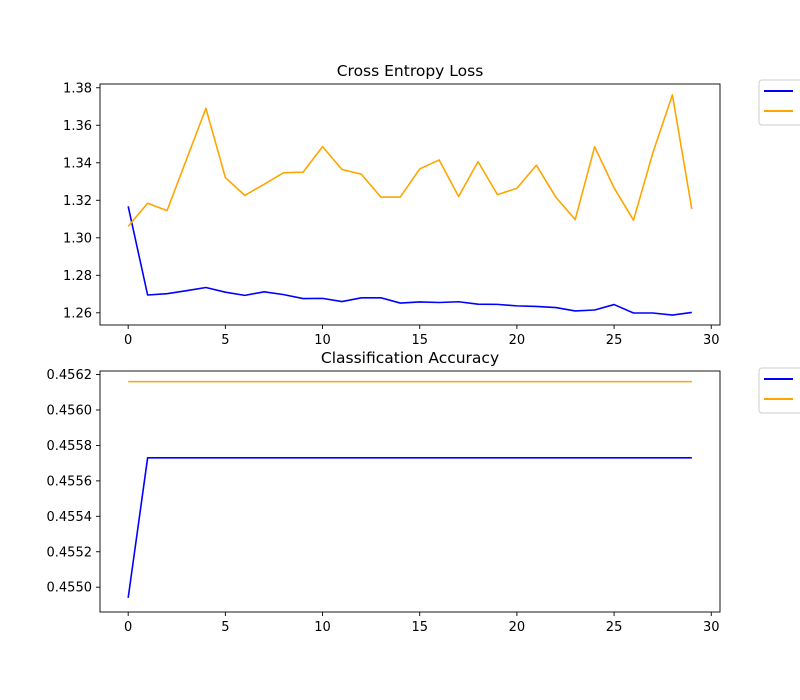  Describe the element at coordinates (77, 276) in the screenshot. I see `loss-y-tick-label: 1.28` at that location.